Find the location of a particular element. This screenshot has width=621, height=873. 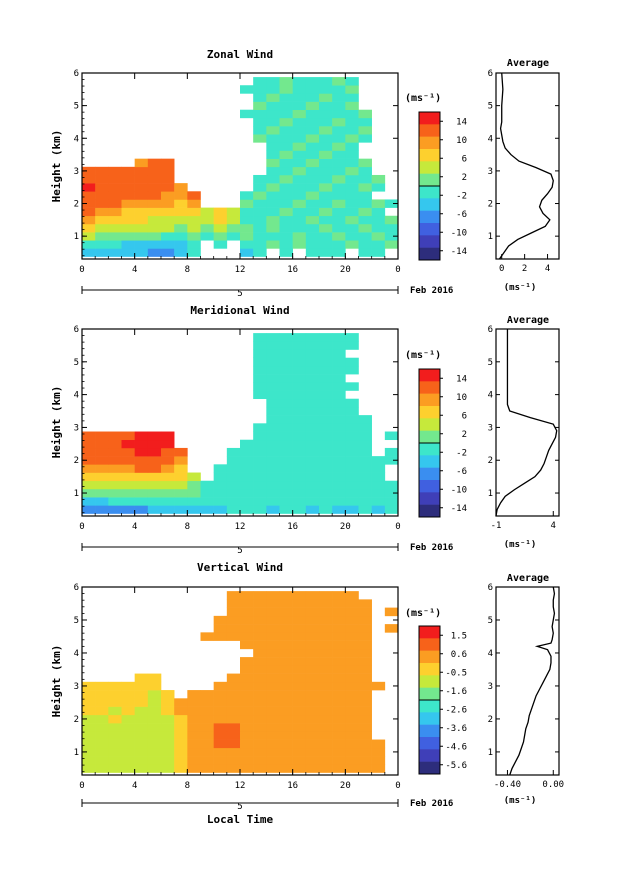

avg-y-tick-label: 3 is located at coordinates (490, 687).